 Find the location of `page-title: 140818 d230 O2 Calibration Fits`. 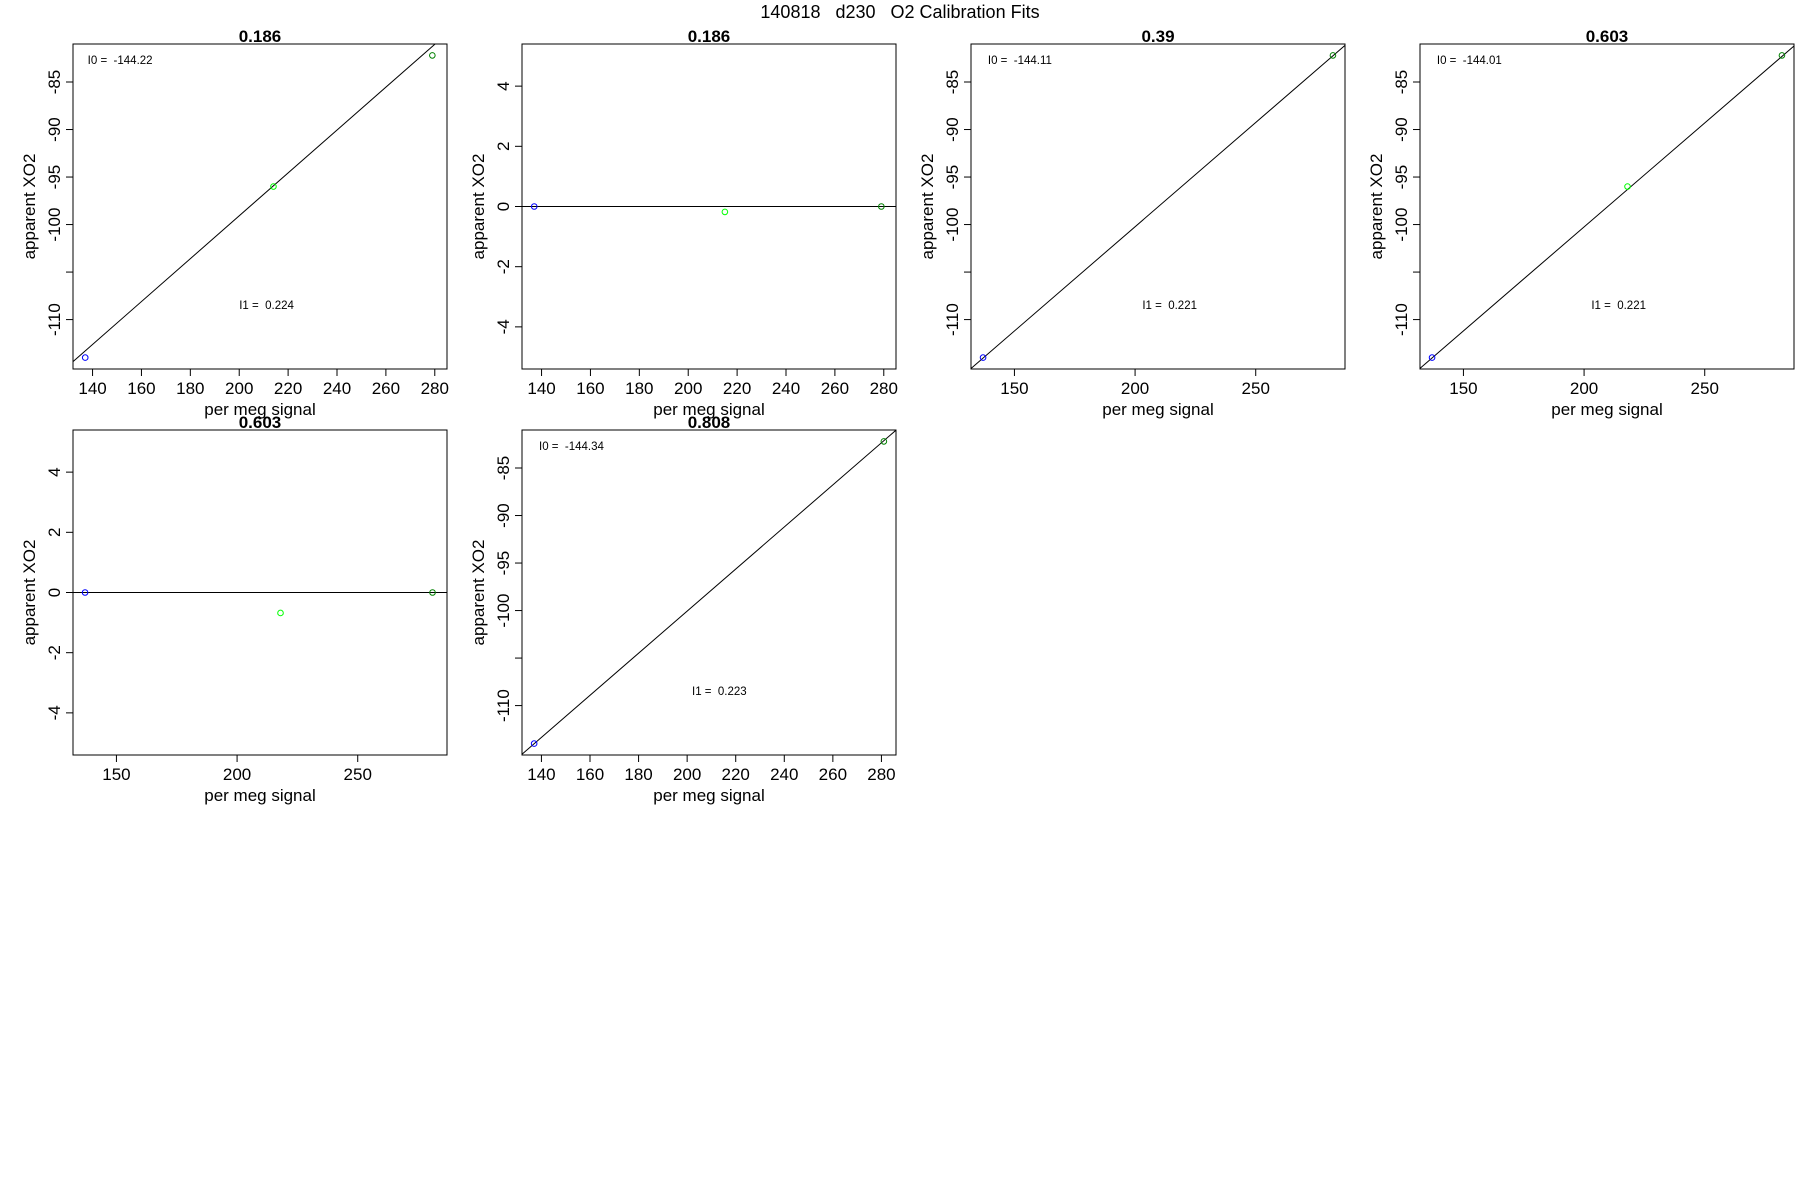

page-title: 140818 d230 O2 Calibration Fits is located at coordinates (899, 12).